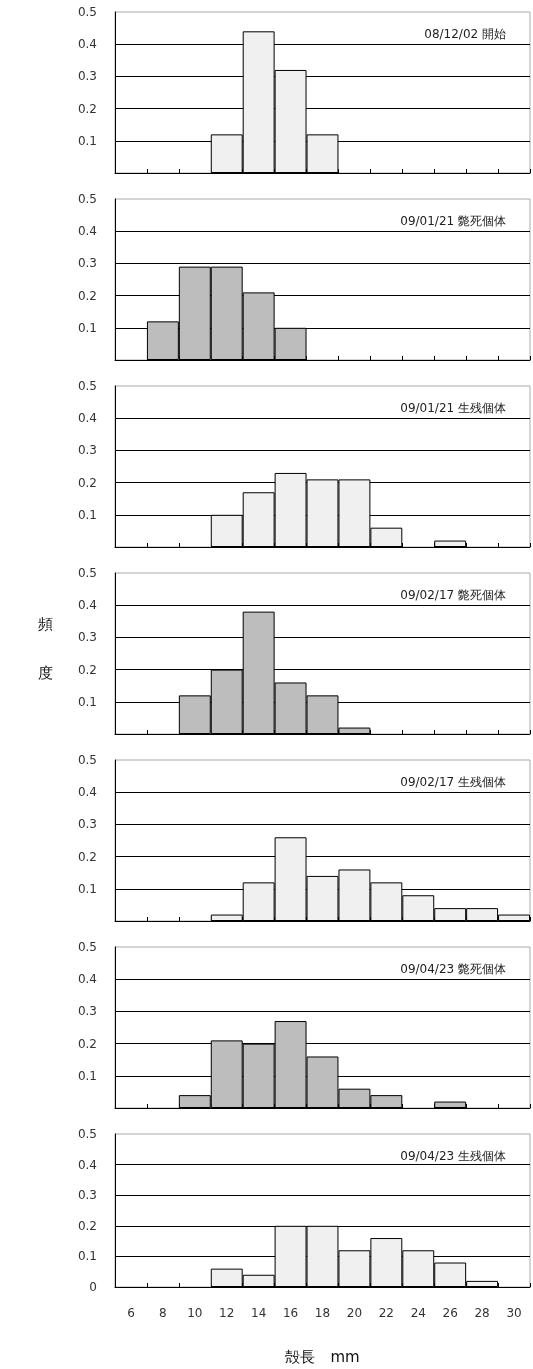  Describe the element at coordinates (453, 782) in the screenshot. I see `text: 09/02/17 生残個体` at that location.